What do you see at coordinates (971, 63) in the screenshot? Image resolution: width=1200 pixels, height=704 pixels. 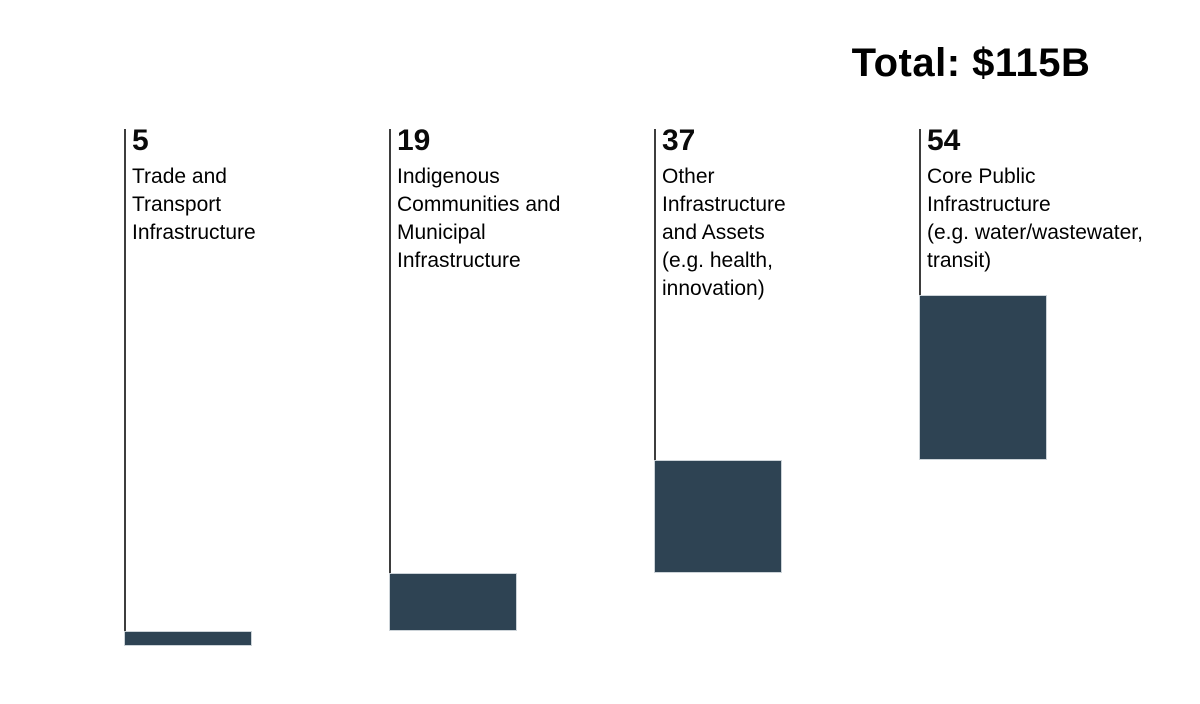 I see `chart-title: Total: $115B` at bounding box center [971, 63].